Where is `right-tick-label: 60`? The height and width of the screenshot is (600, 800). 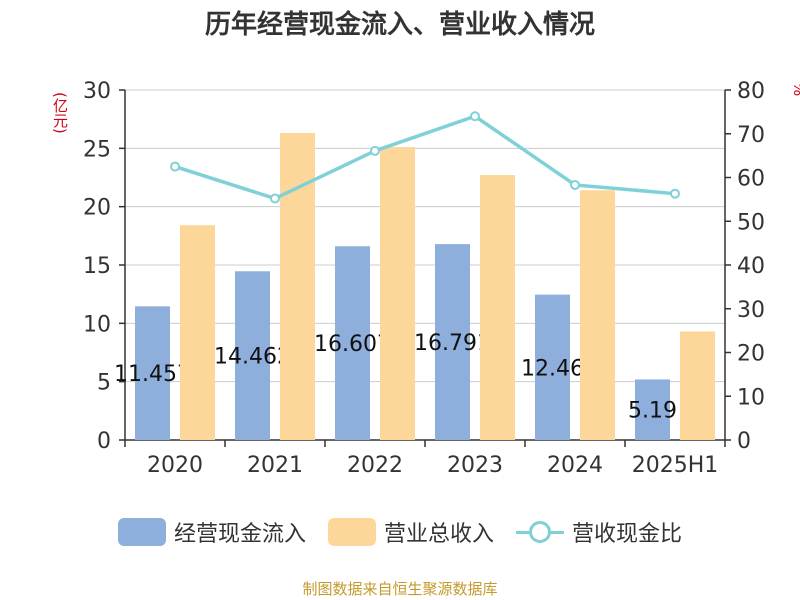
right-tick-label: 60 is located at coordinates (751, 179).